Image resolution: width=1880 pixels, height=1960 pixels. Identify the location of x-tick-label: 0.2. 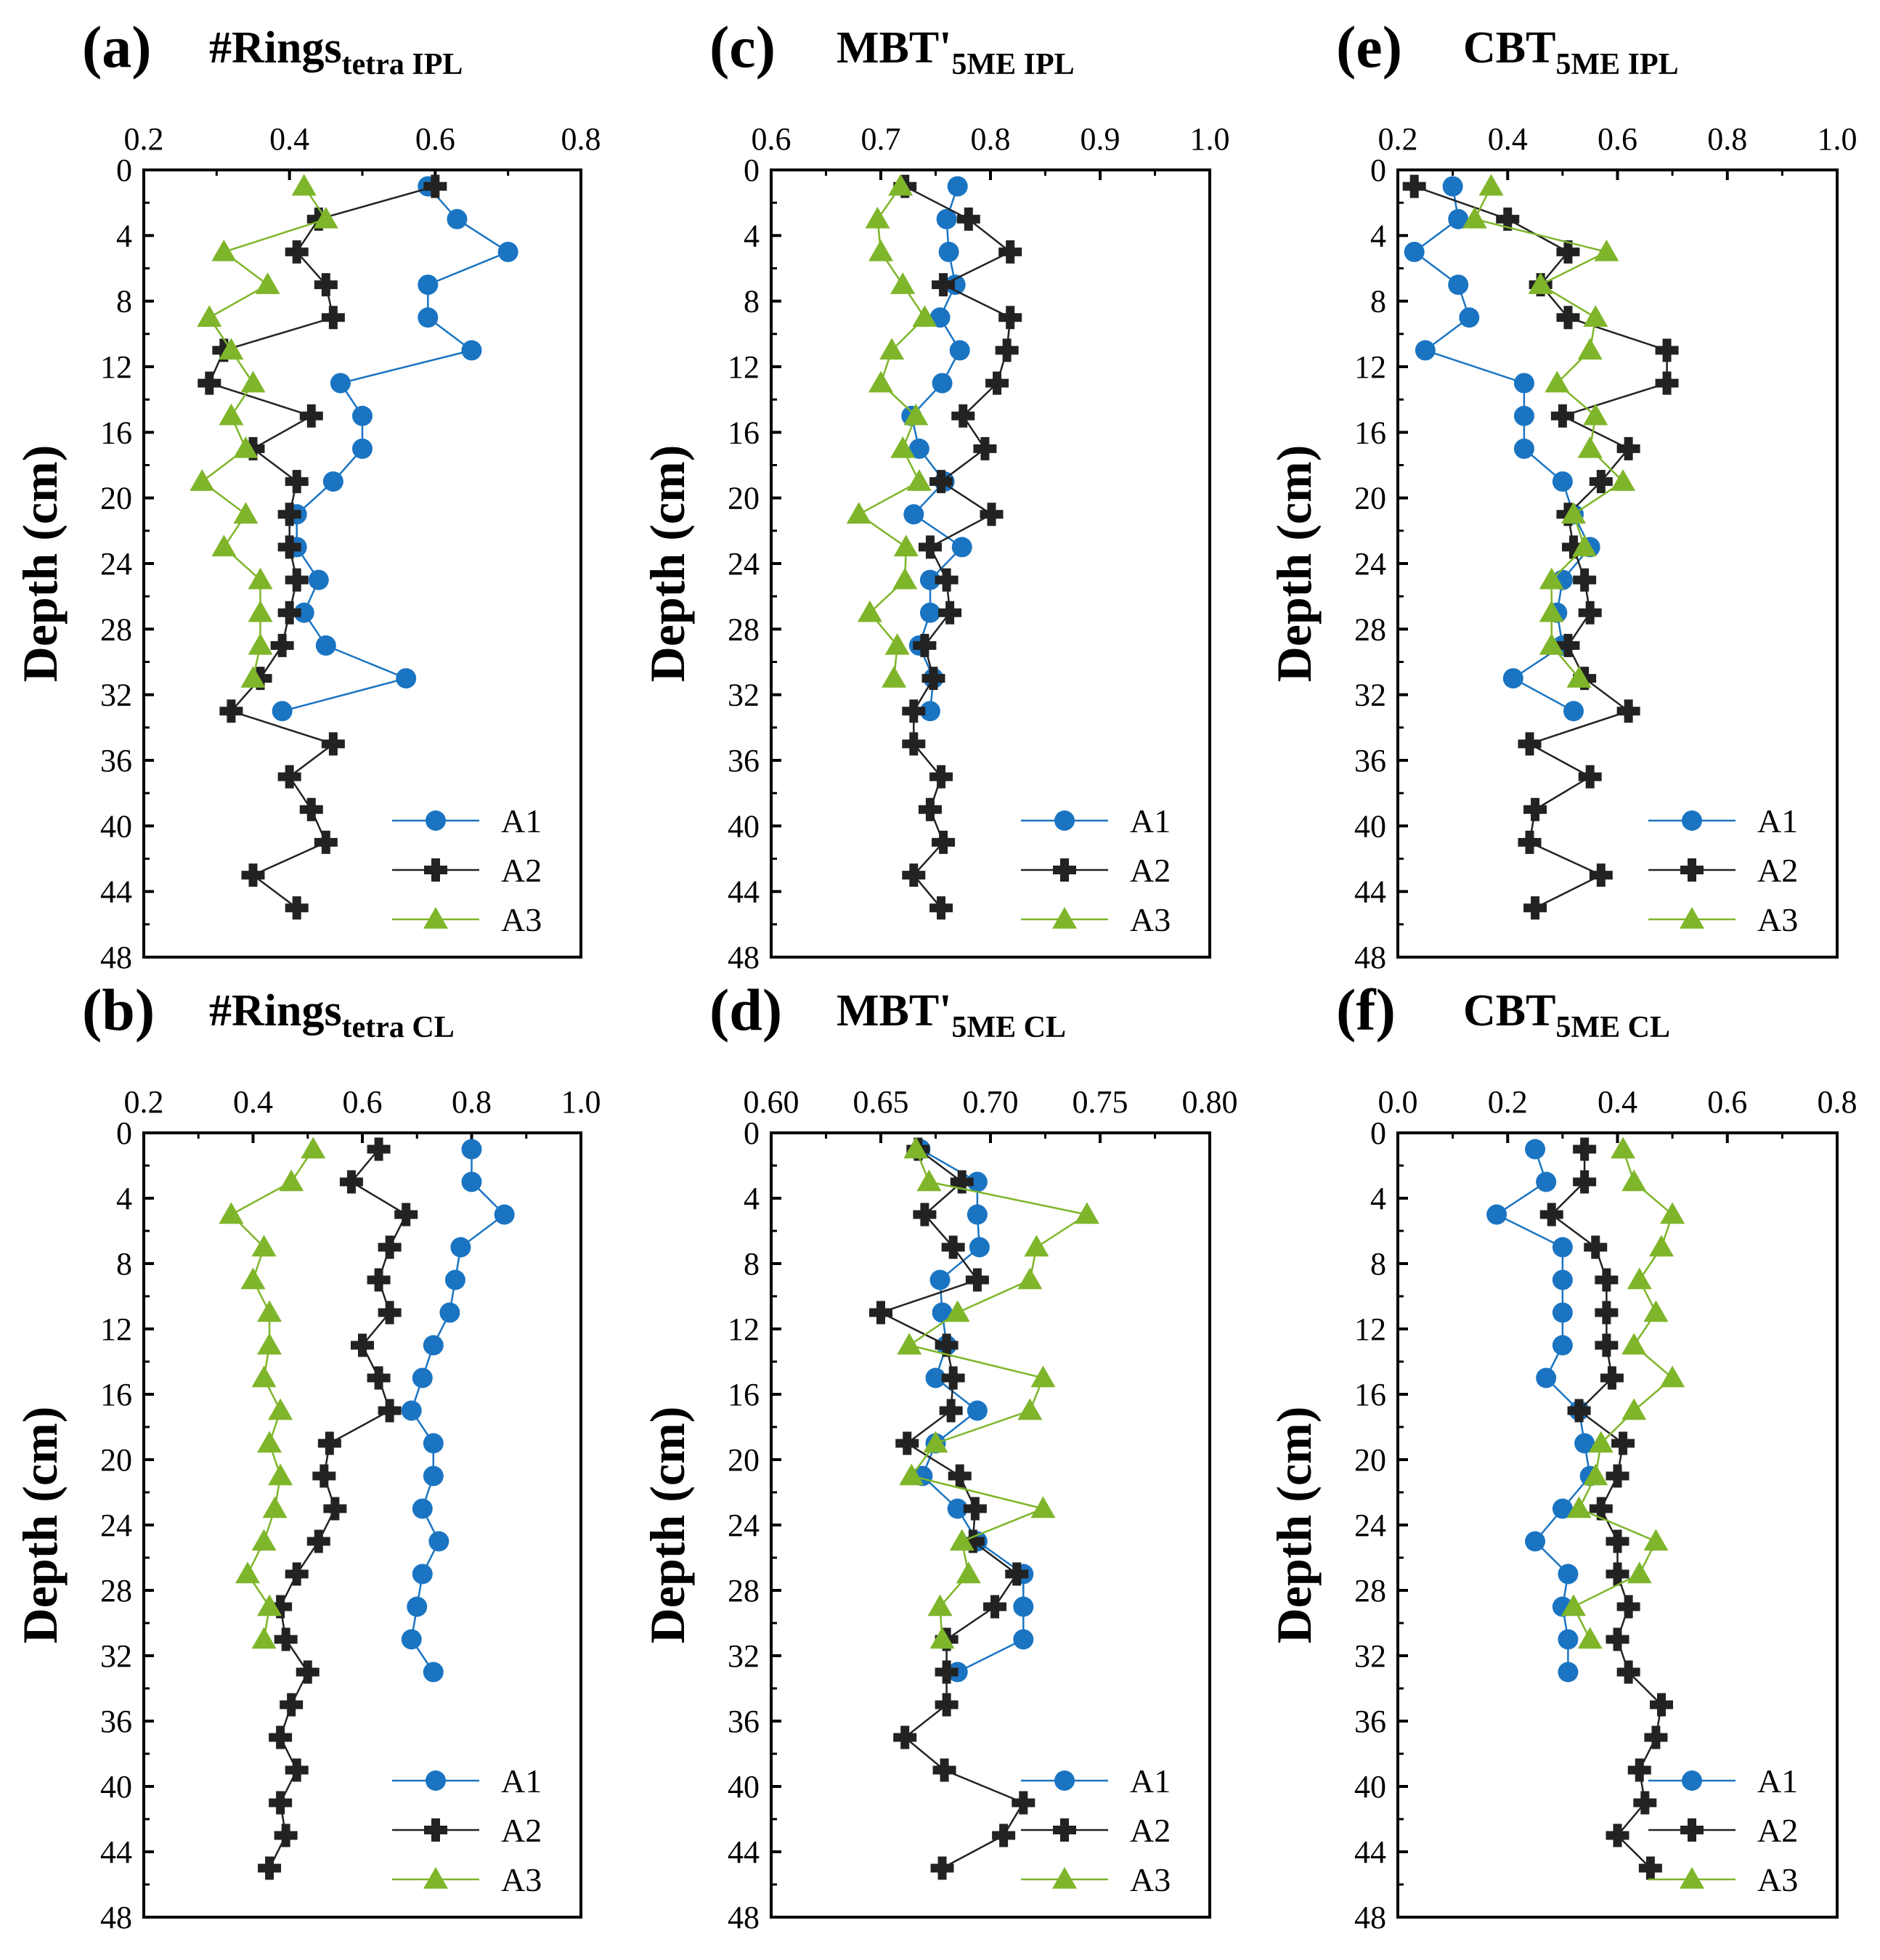
(144, 1102).